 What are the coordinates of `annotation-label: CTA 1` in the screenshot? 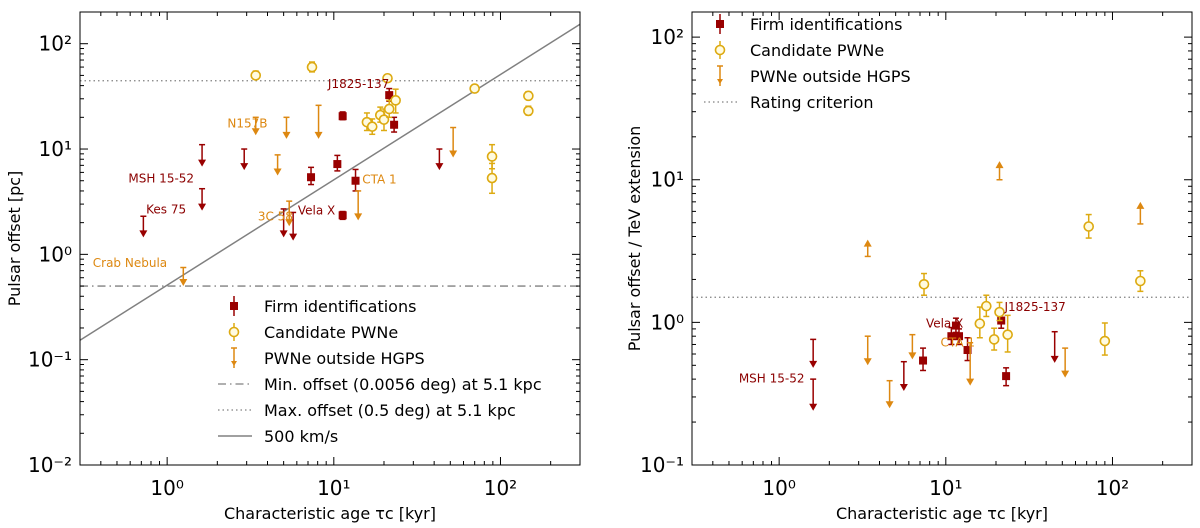 It's located at (958, 342).